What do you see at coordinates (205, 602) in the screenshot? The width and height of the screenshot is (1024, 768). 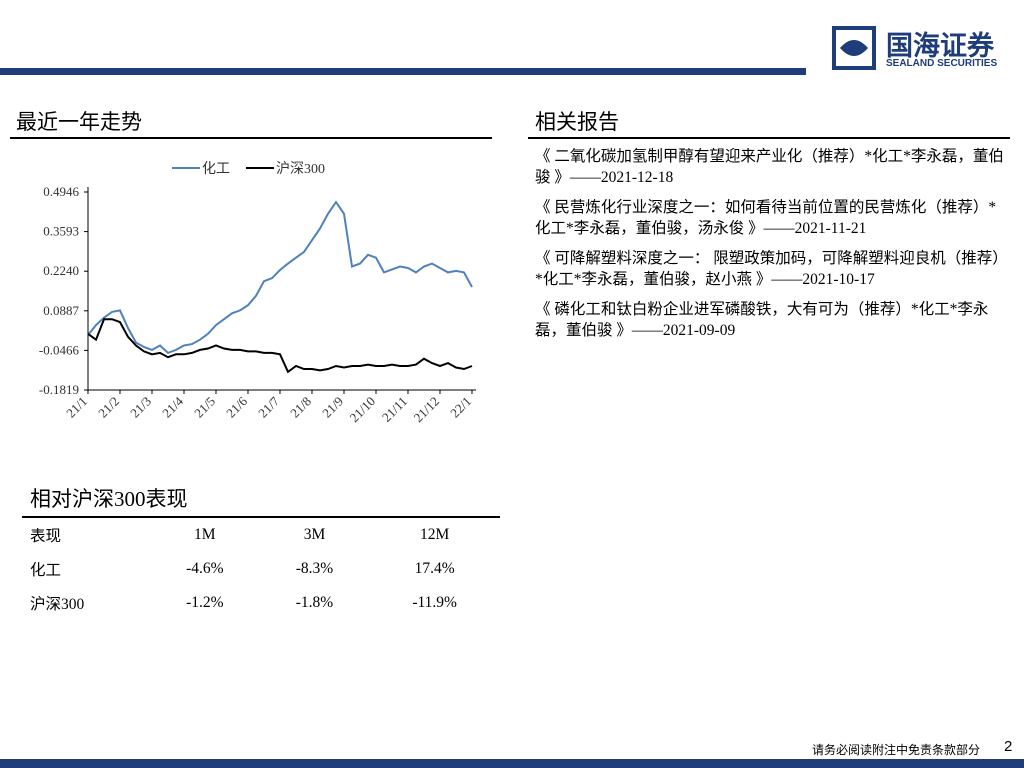 I see `cell: -1.2%` at bounding box center [205, 602].